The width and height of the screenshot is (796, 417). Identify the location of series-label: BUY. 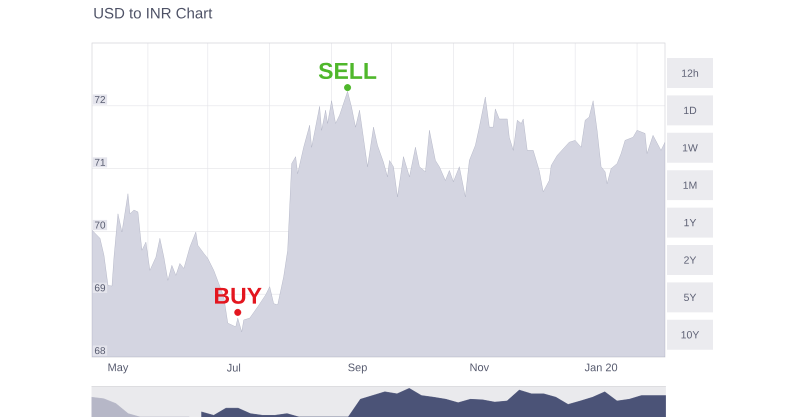
(238, 296).